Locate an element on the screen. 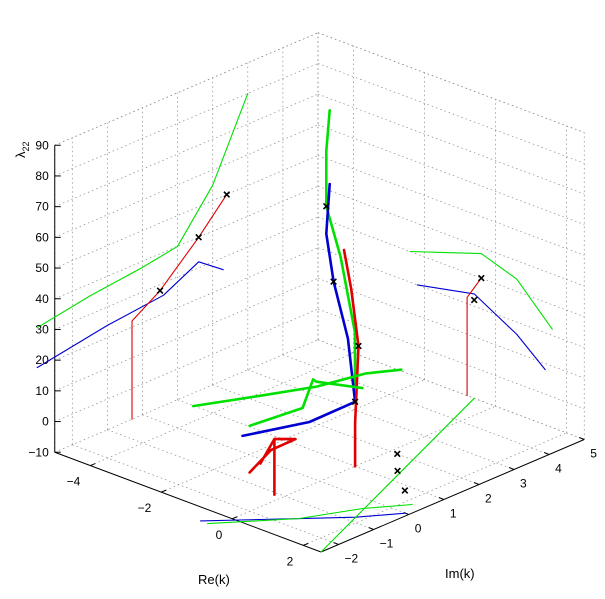  x-axis-line is located at coordinates (188, 502).